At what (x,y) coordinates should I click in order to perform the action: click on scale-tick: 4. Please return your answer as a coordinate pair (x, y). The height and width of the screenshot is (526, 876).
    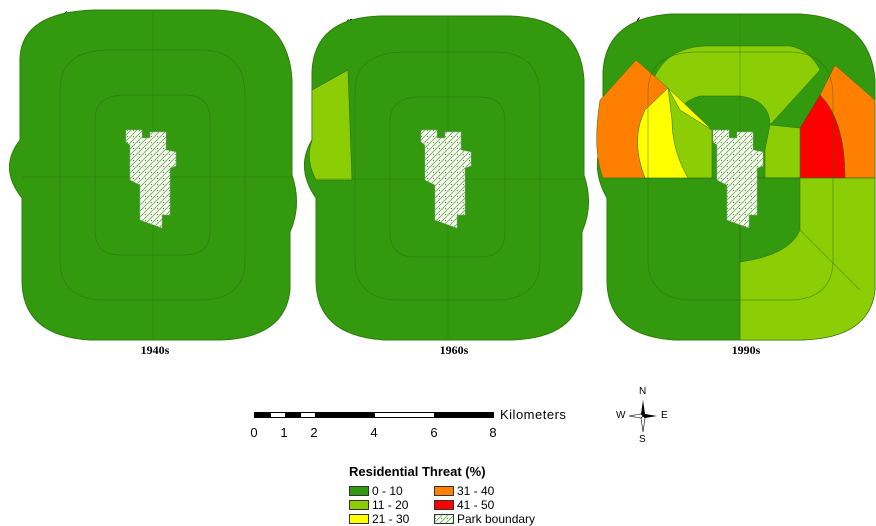
    Looking at the image, I should click on (374, 432).